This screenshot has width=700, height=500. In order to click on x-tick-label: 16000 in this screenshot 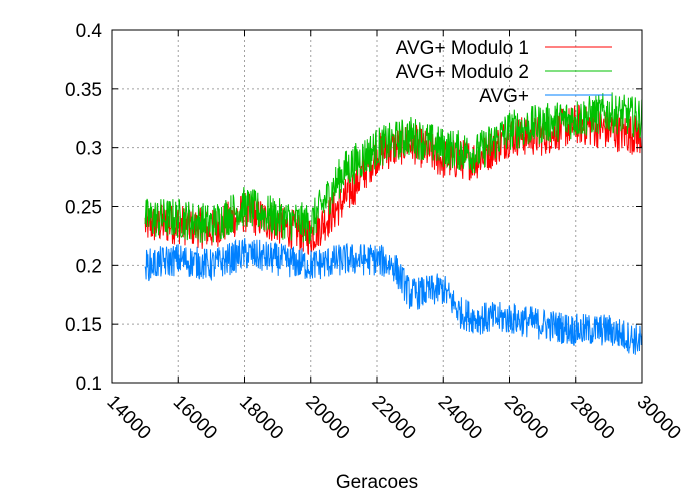, I will do `click(195, 418)`.